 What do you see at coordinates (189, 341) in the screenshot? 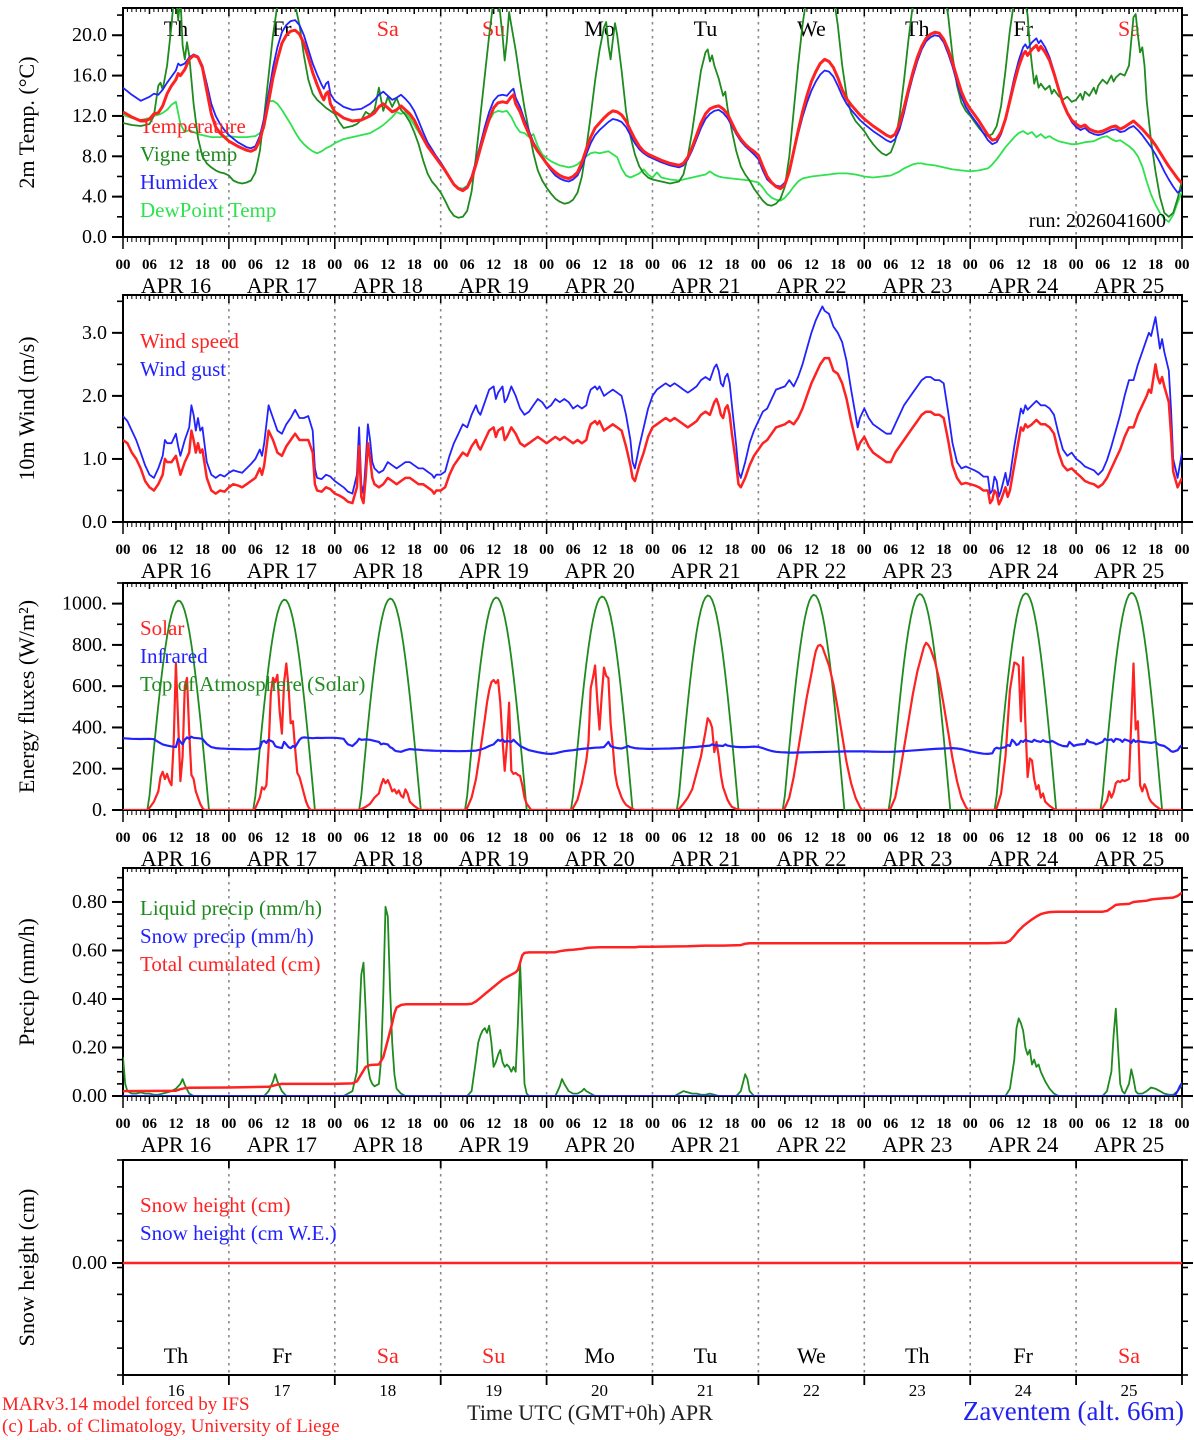
I see `legend-entry: Wind speed` at bounding box center [189, 341].